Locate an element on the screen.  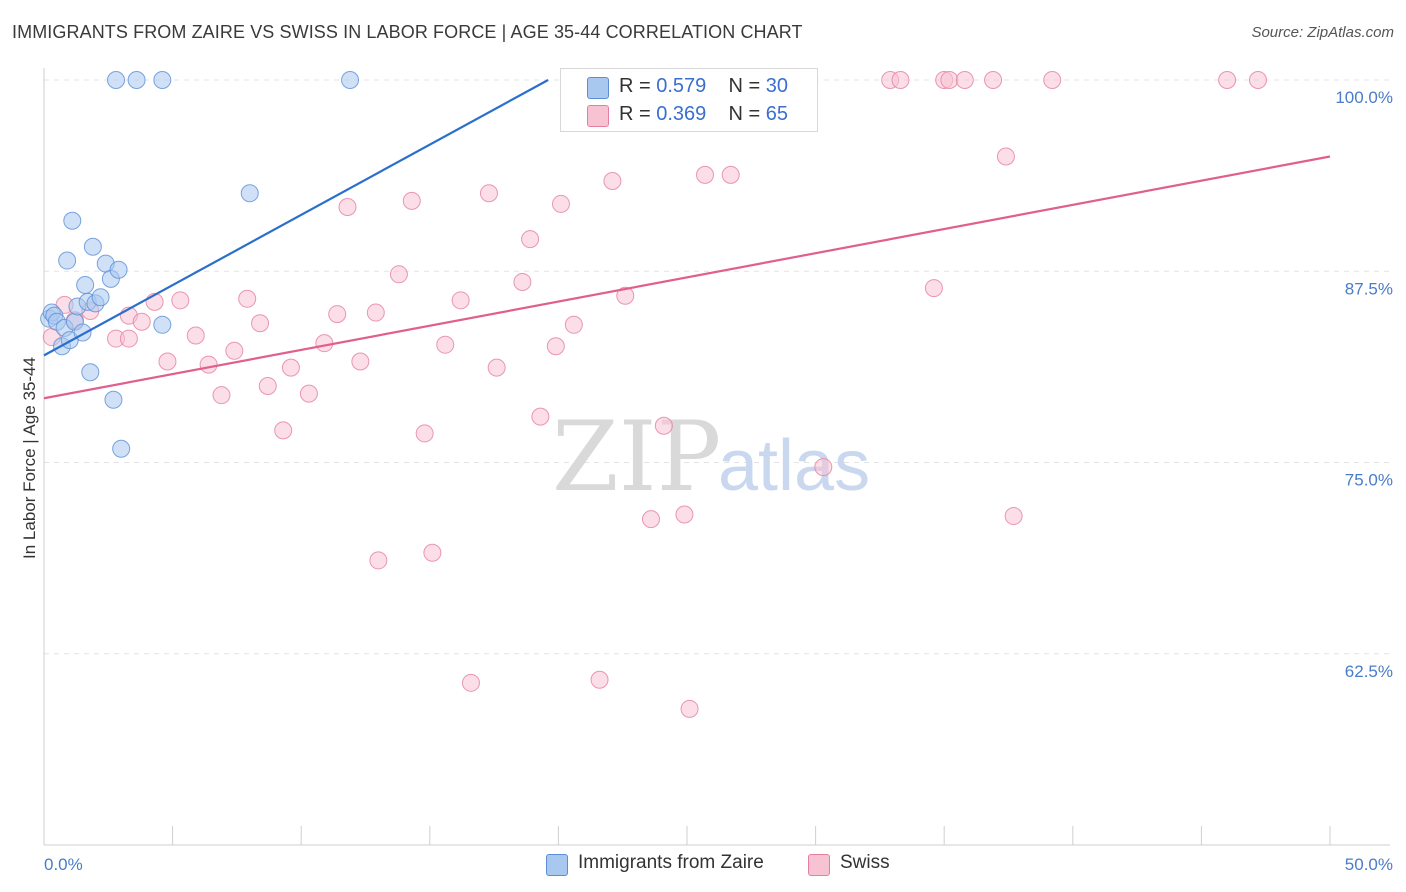
swiss-swatch is located at coordinates (598, 116).